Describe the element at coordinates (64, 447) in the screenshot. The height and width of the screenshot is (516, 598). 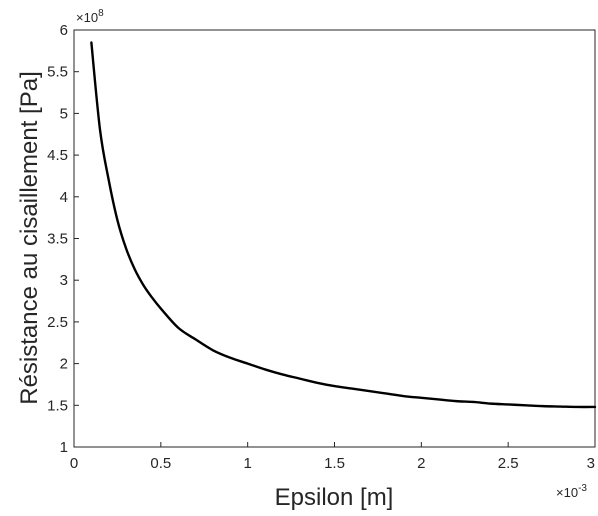
I see `y-tick-label: 1` at that location.